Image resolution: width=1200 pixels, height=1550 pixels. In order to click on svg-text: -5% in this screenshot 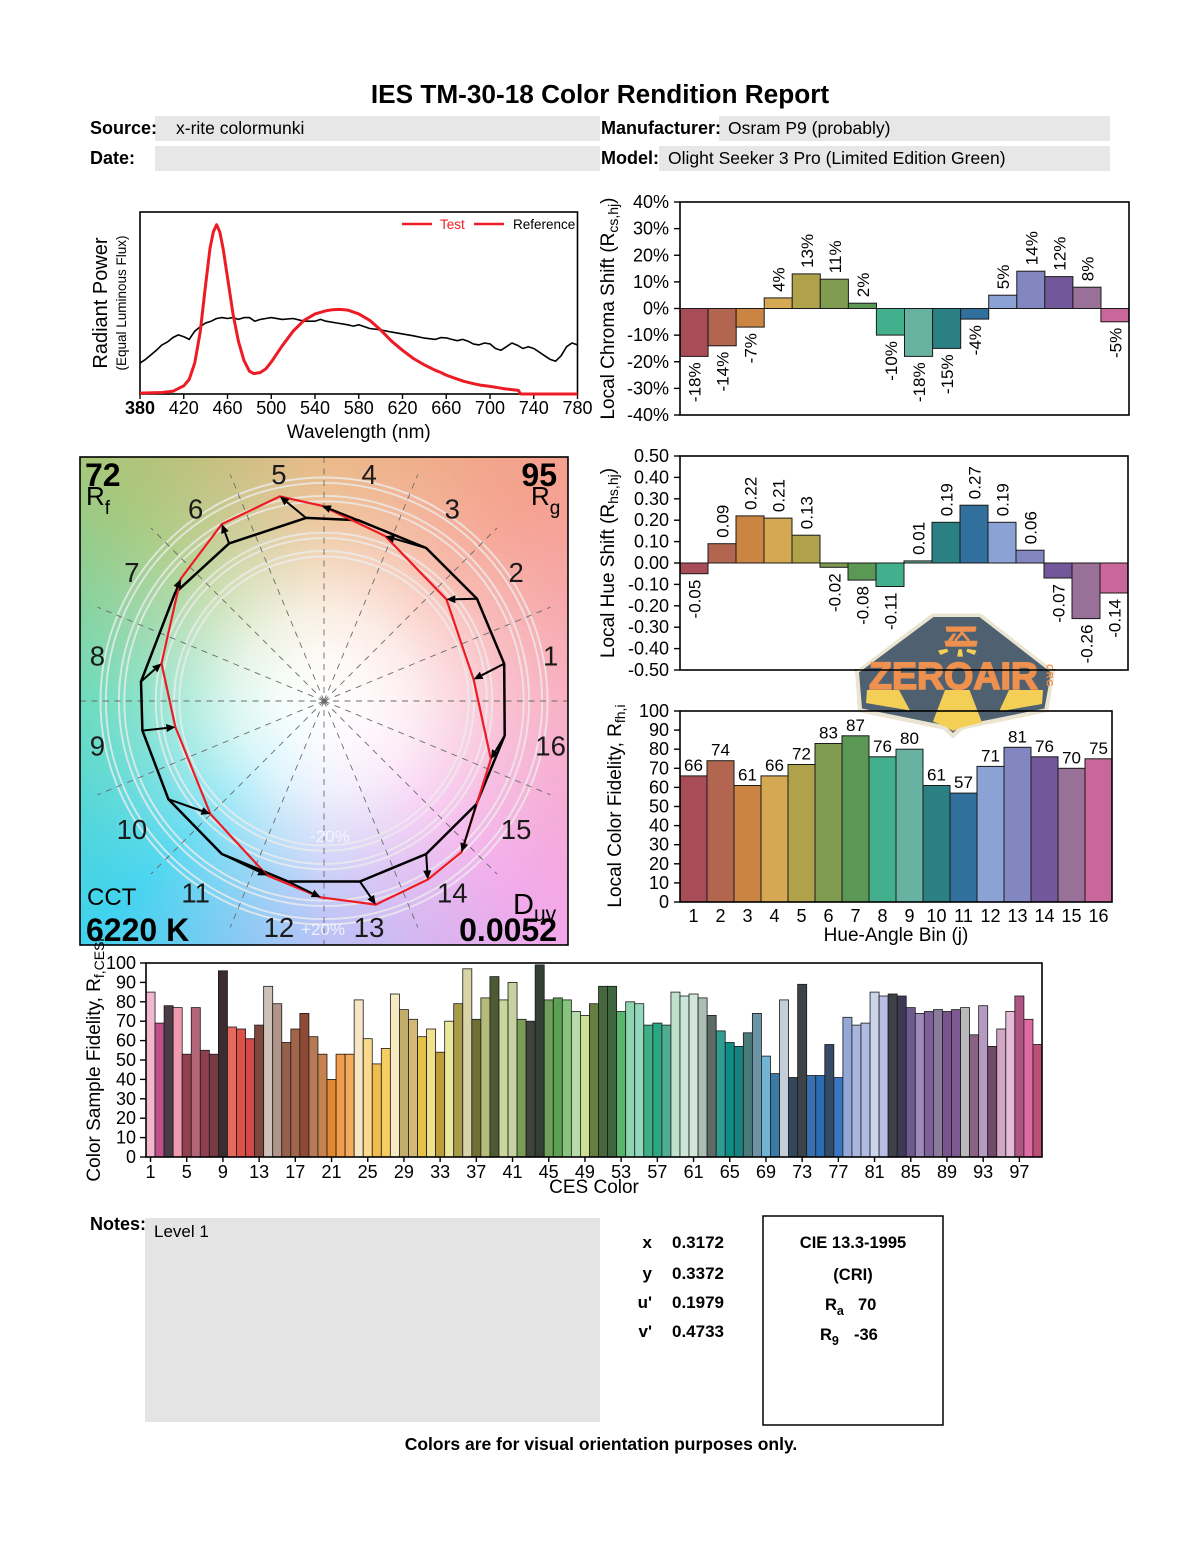, I will do `click(1116, 343)`.